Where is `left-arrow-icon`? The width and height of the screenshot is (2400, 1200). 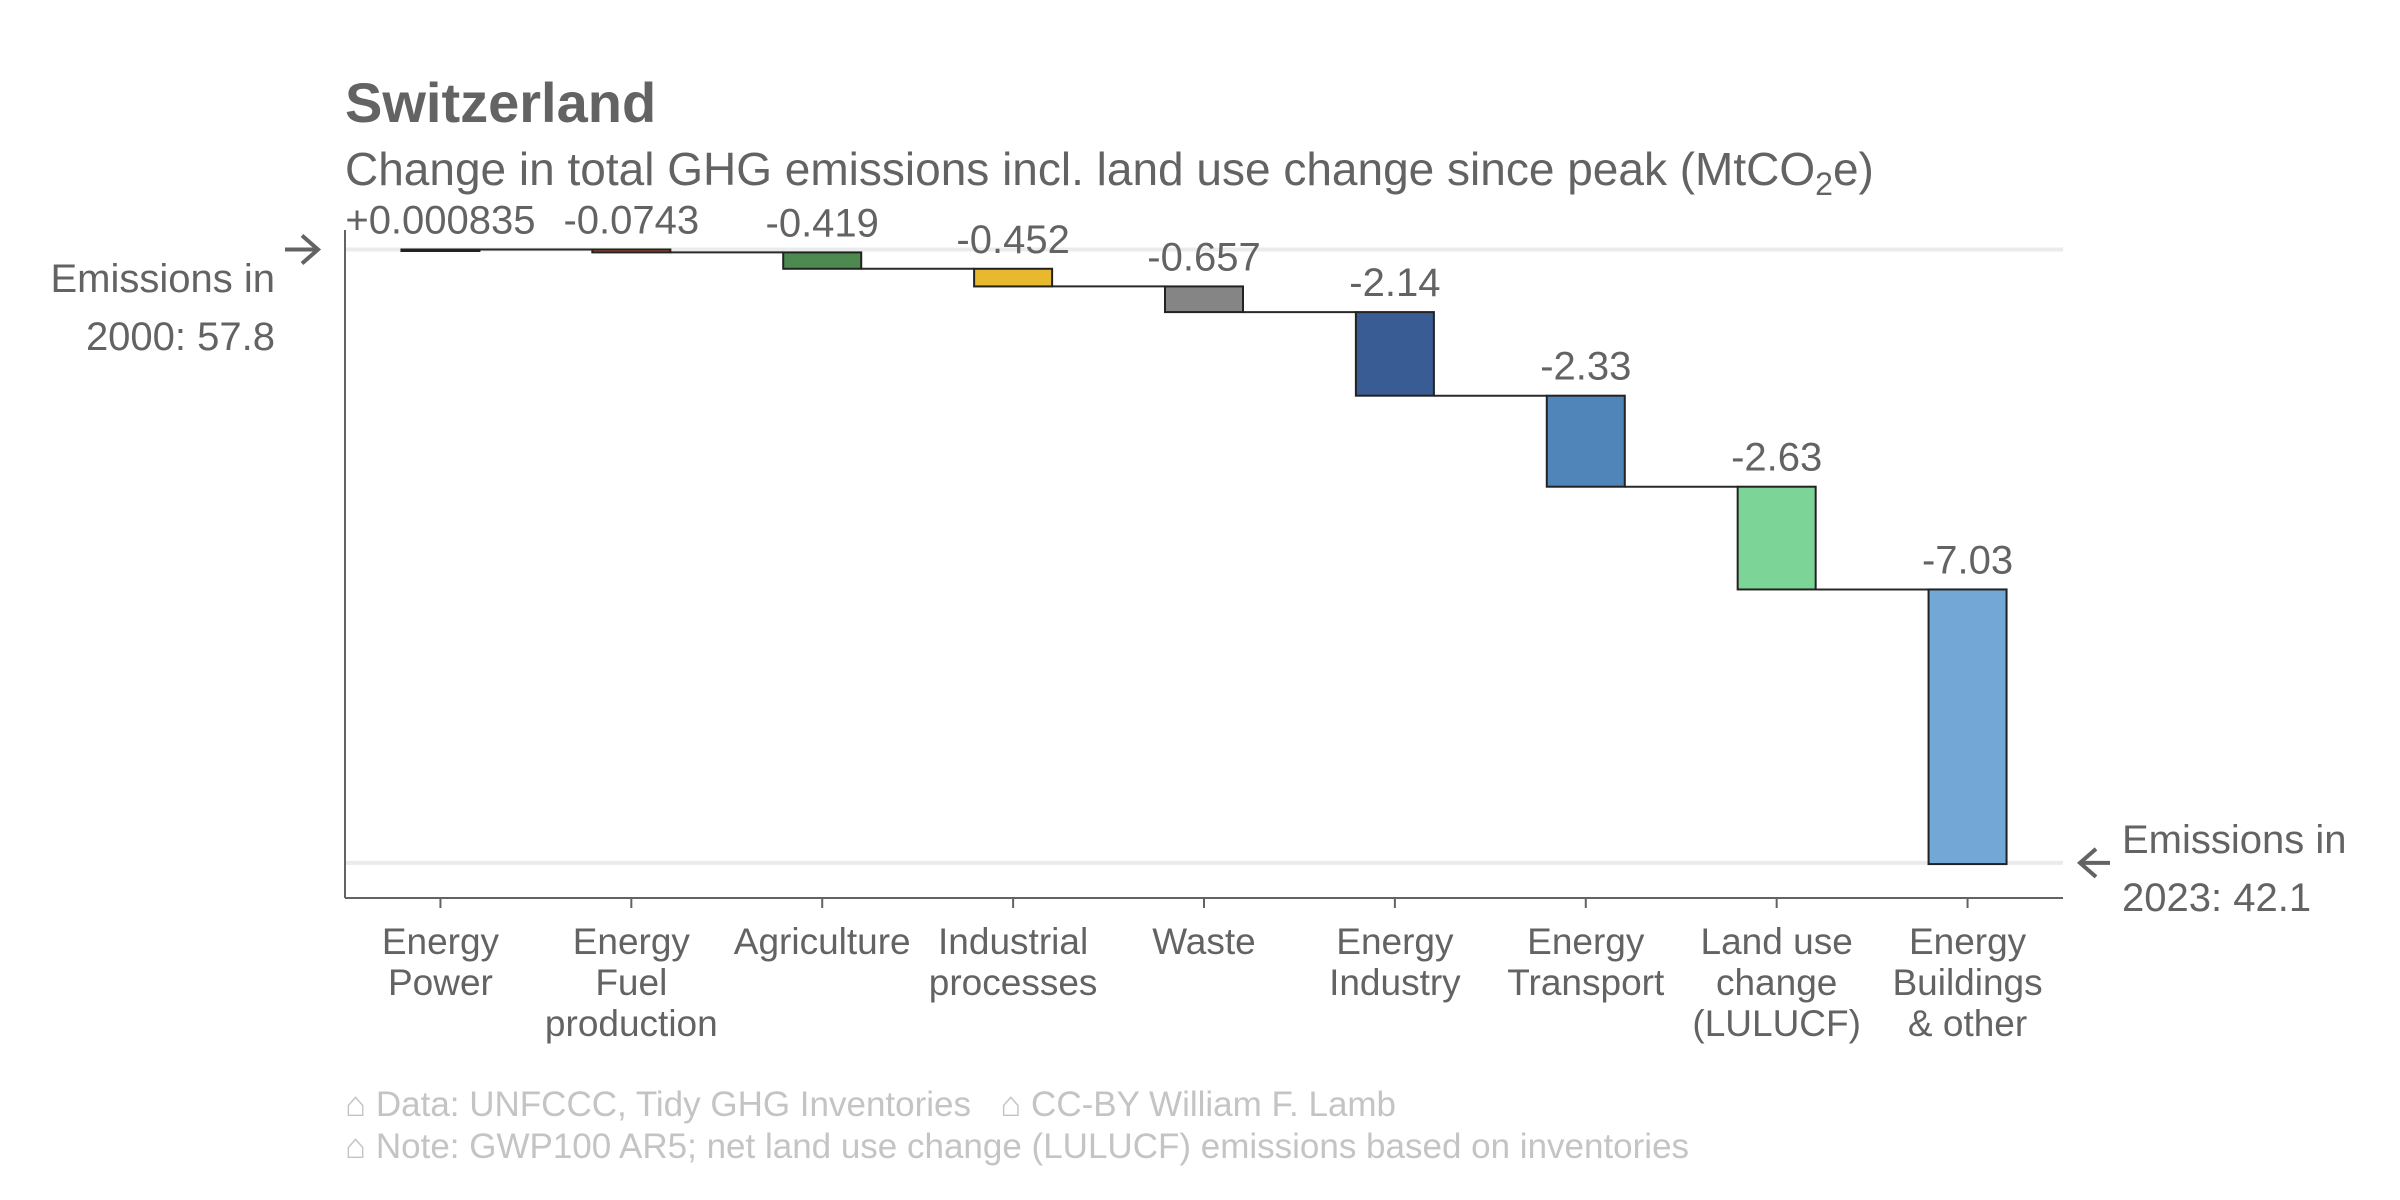 left-arrow-icon is located at coordinates (2093, 863).